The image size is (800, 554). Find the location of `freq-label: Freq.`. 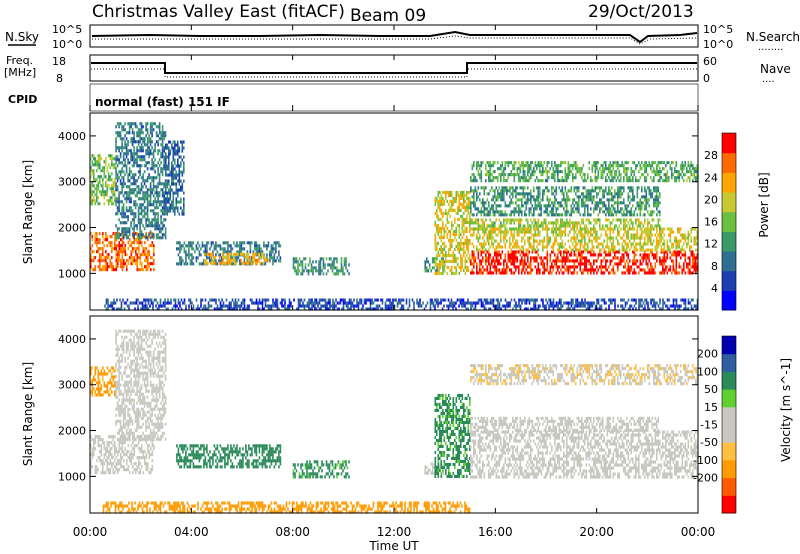

freq-label: Freq. is located at coordinates (19, 60).